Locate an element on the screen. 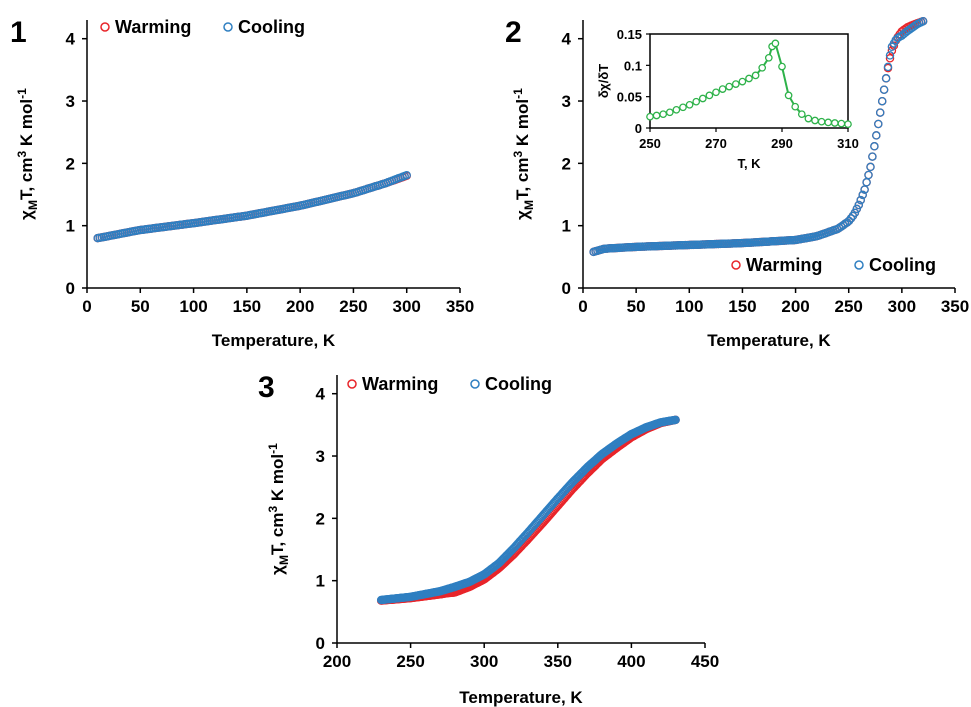 This screenshot has height=707, width=971. panel-label: 1 is located at coordinates (18, 32).